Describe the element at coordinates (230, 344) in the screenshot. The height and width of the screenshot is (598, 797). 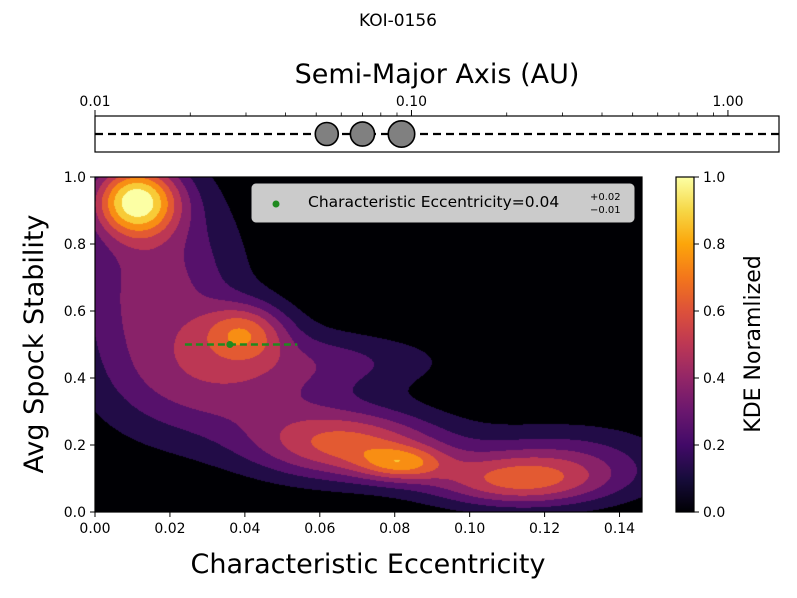
I see `eccentricity-point` at that location.